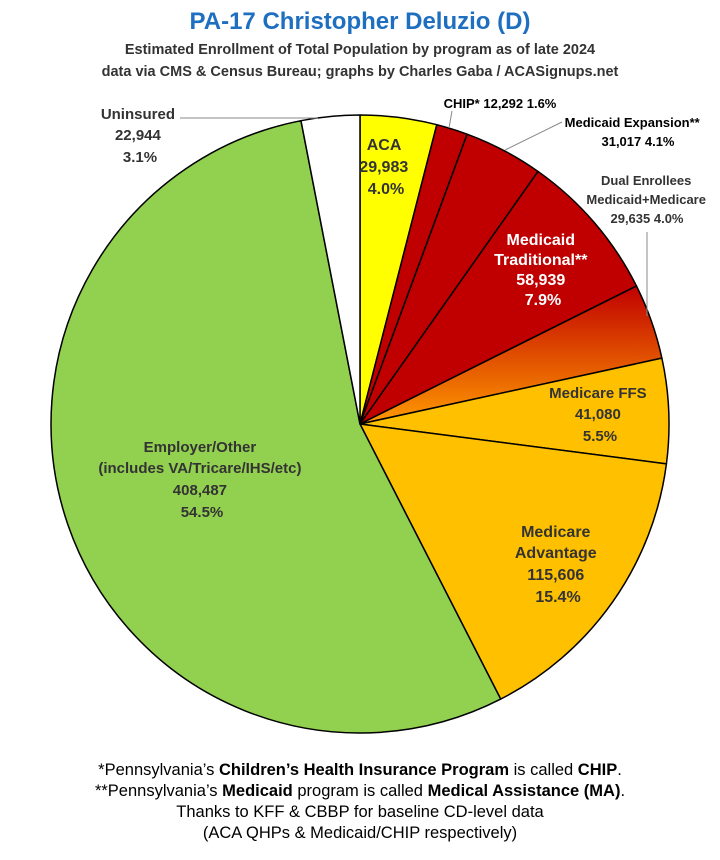 The height and width of the screenshot is (860, 720). I want to click on label-medicaid-traditional: Medicaid Traditional** 58,939 7.9%, so click(543, 270).